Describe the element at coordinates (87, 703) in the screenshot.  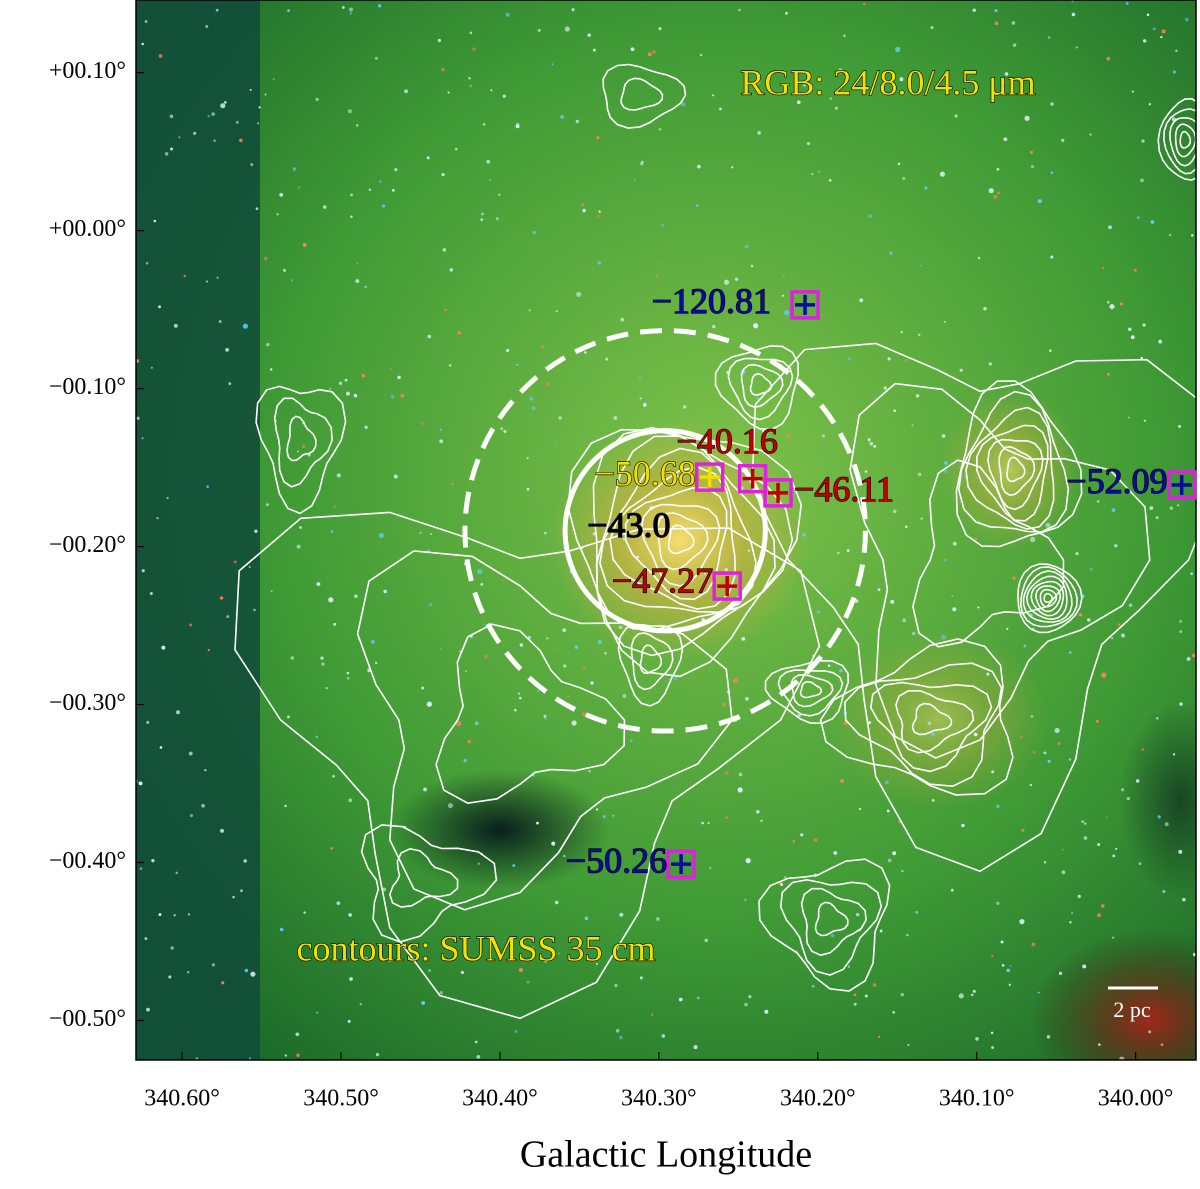
I see `y-tick-label: −00.30°` at that location.